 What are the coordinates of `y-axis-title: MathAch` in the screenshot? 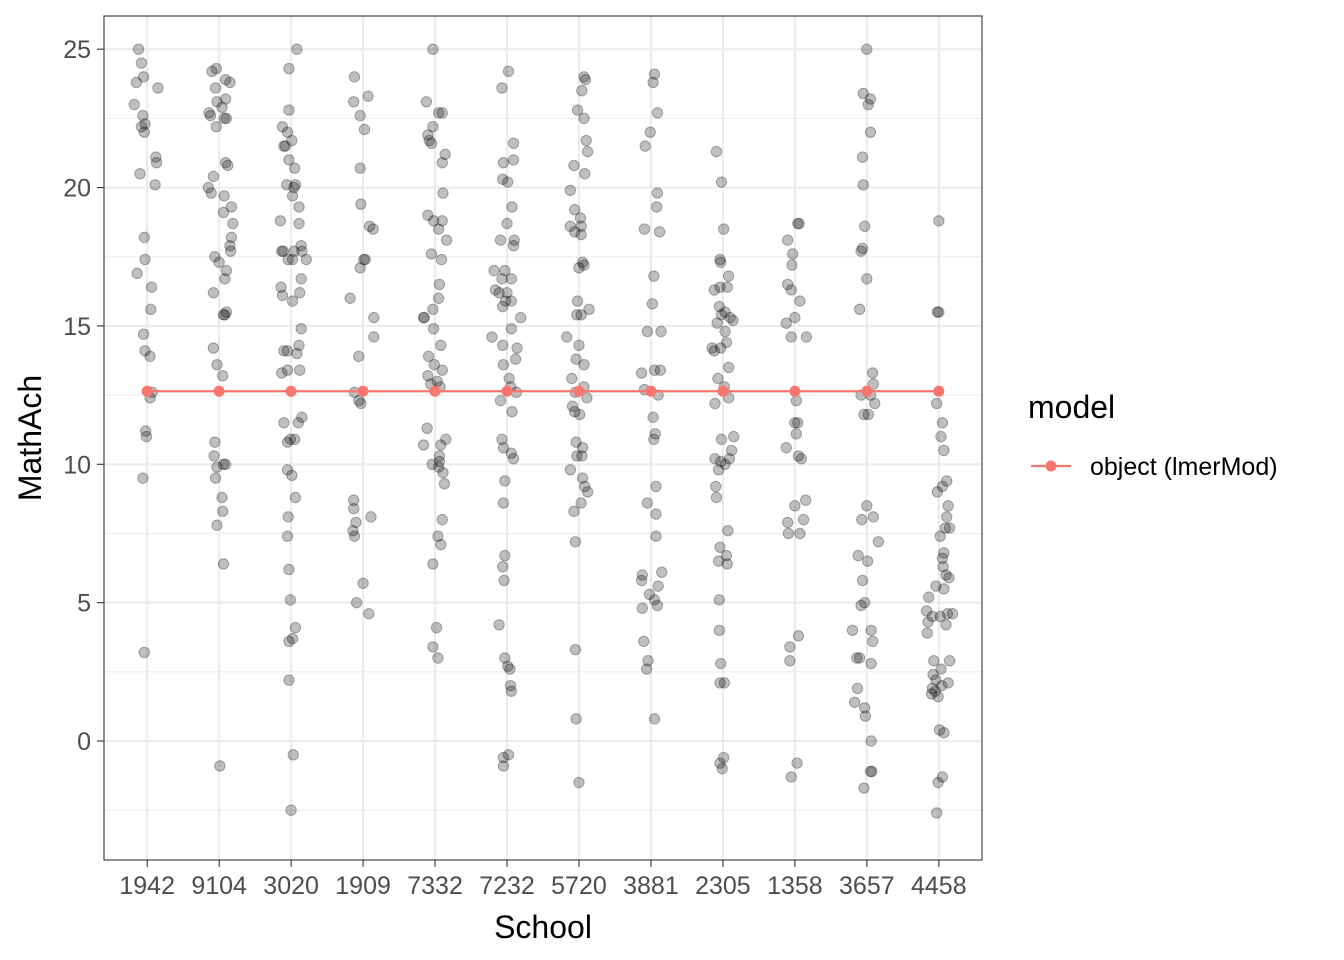 It's located at (30, 438).